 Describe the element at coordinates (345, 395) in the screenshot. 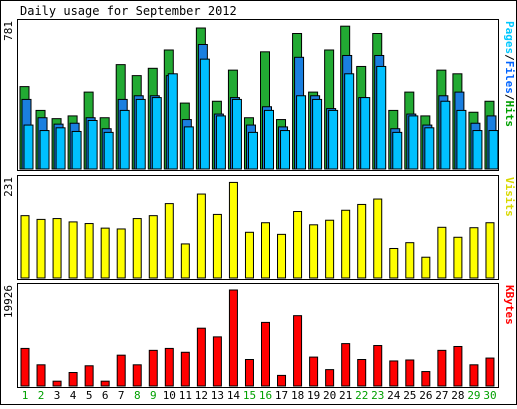

I see `day-label-21: 21` at that location.